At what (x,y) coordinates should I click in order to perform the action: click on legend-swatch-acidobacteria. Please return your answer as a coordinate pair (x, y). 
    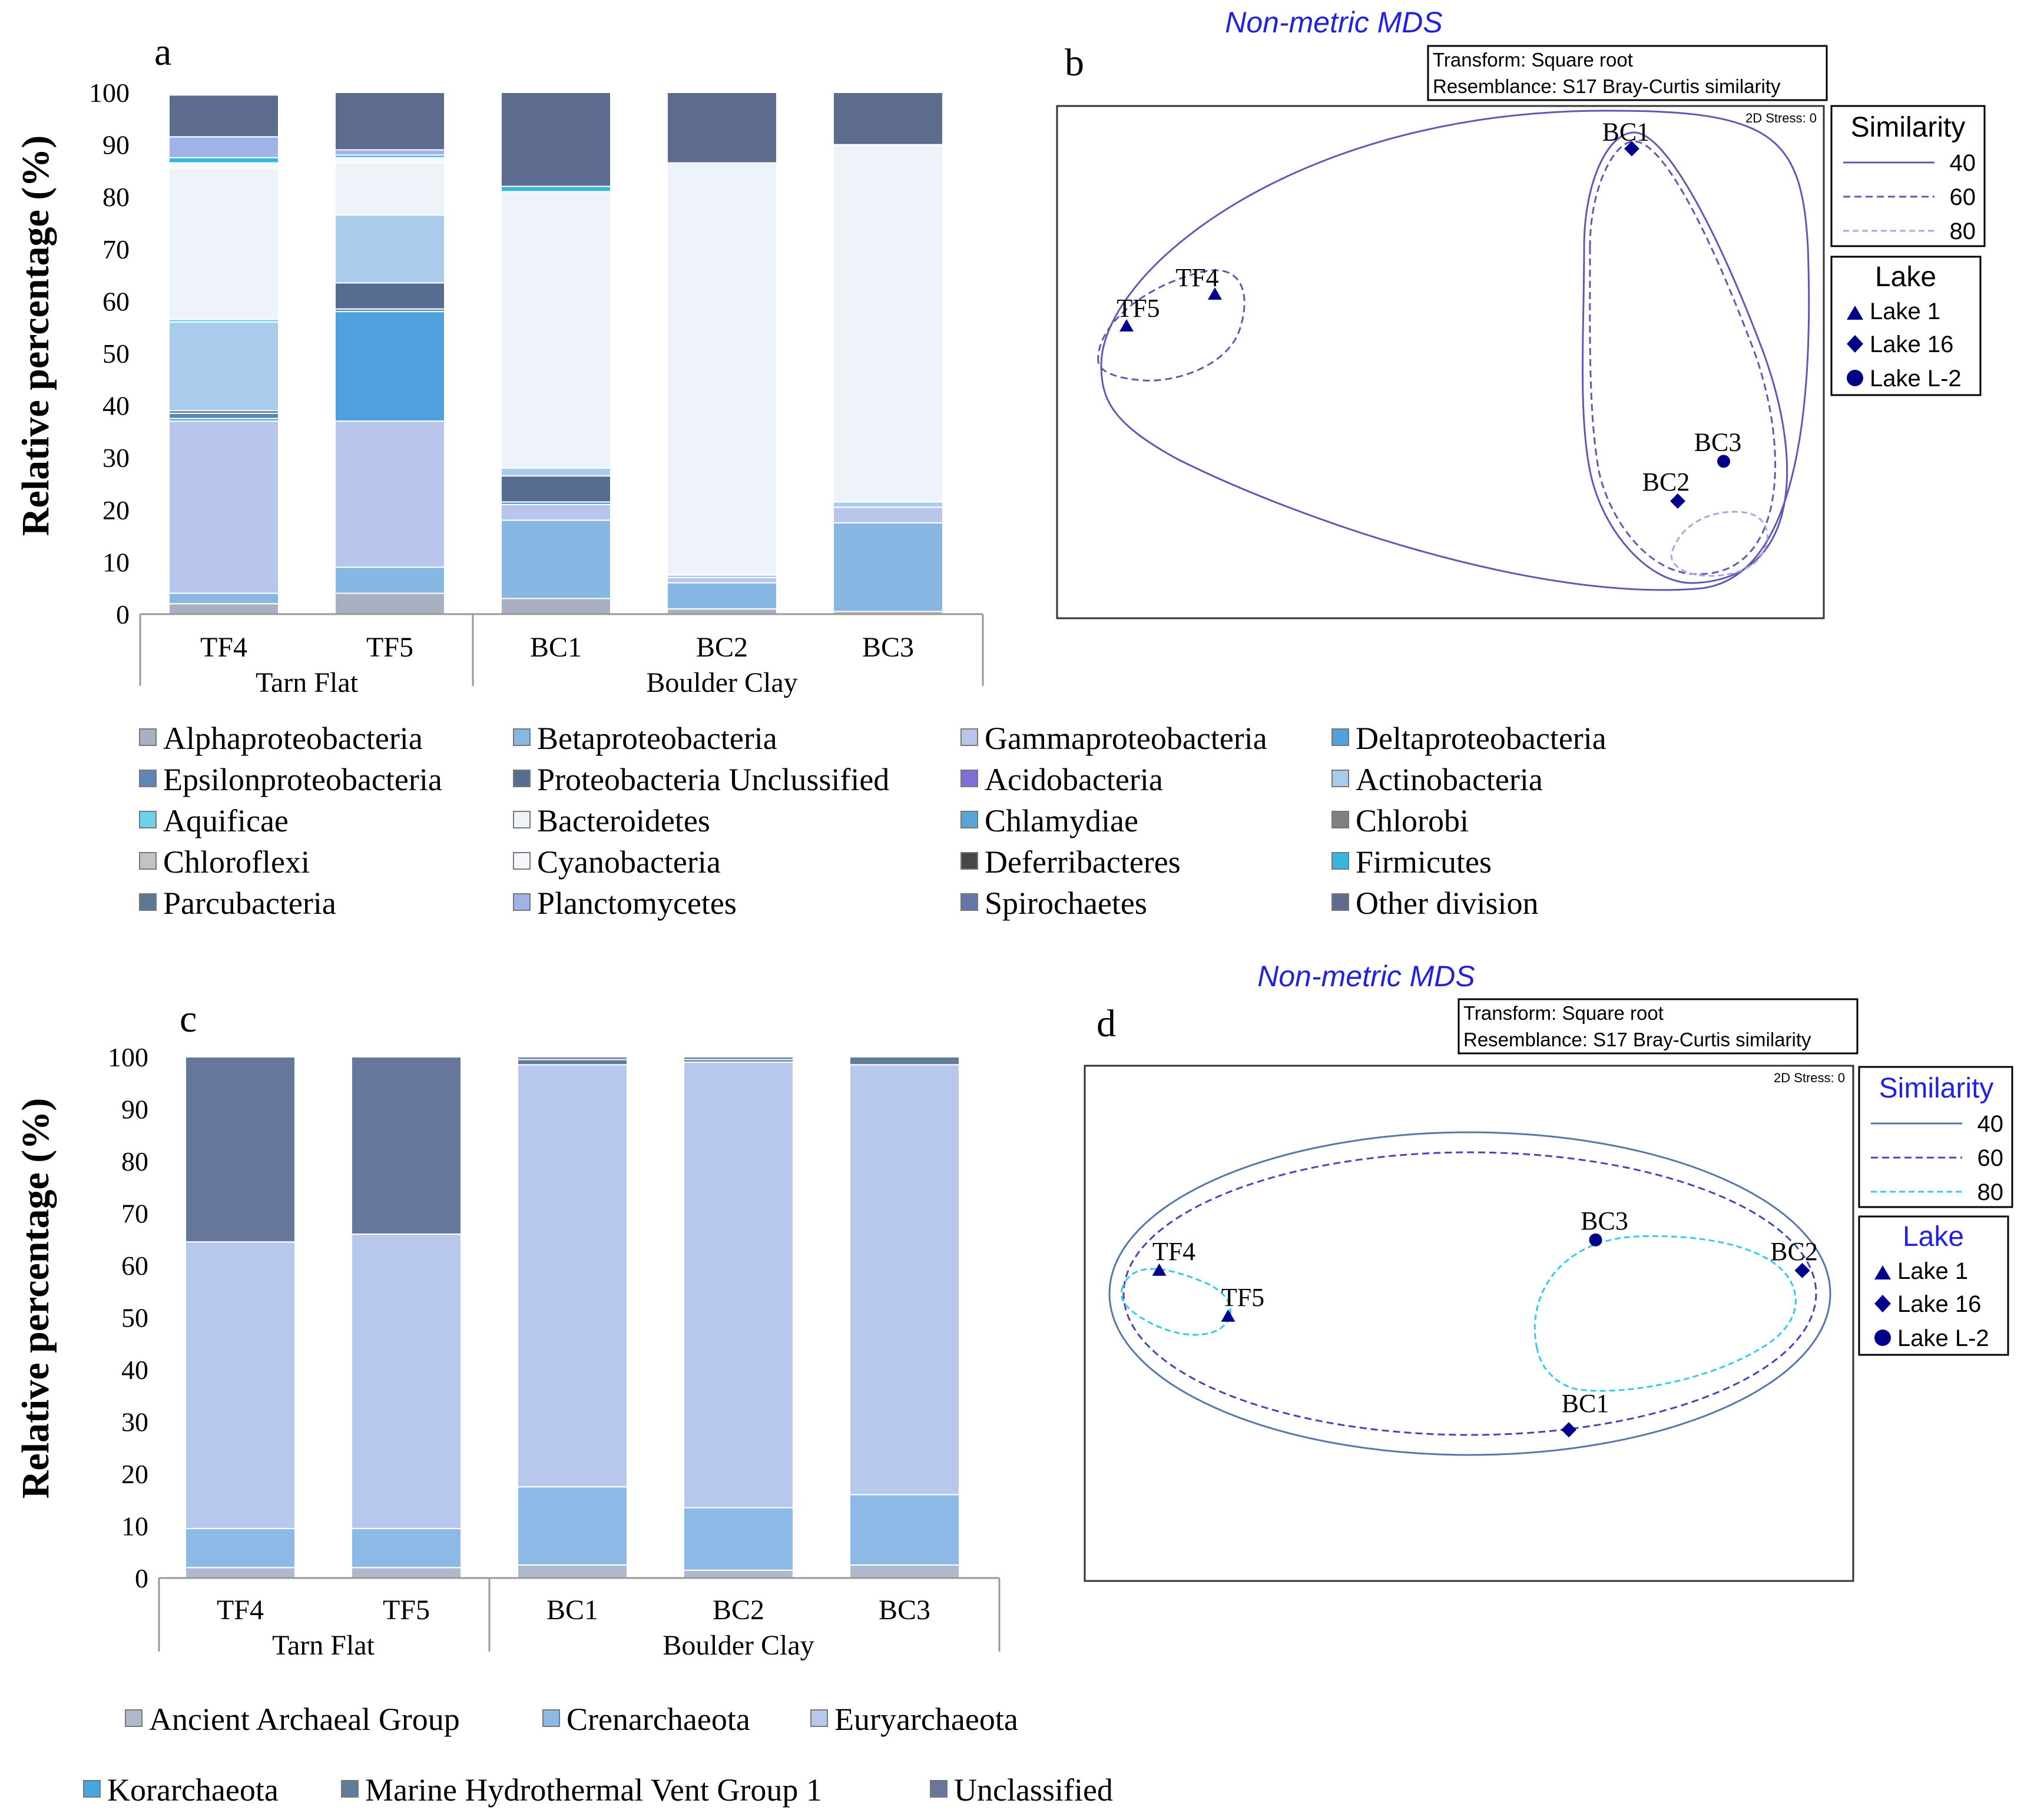
    Looking at the image, I should click on (969, 778).